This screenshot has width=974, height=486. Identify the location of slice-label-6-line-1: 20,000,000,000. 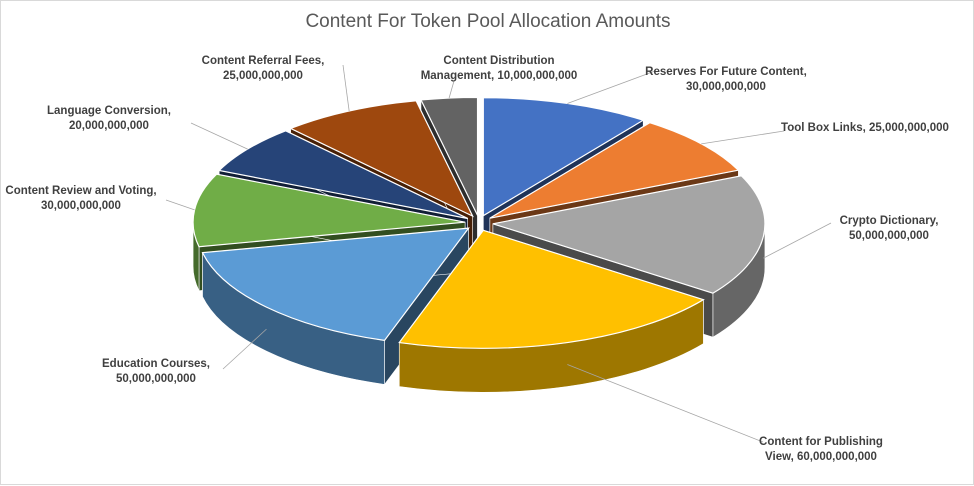
(109, 126).